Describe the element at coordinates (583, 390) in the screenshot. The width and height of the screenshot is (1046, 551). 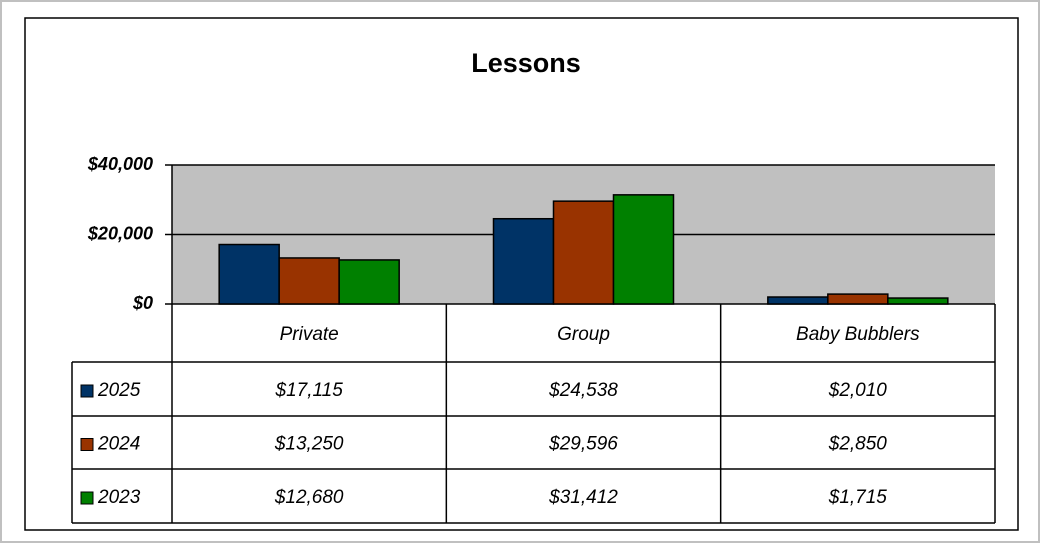
I see `data-label: $24,538` at that location.